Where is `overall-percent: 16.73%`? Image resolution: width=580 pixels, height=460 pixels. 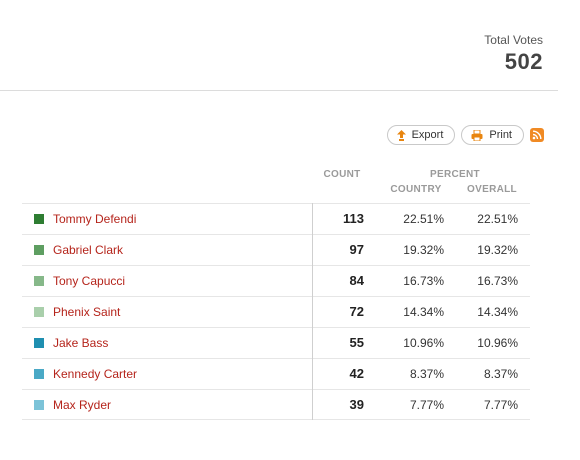
overall-percent: 16.73% is located at coordinates (497, 281).